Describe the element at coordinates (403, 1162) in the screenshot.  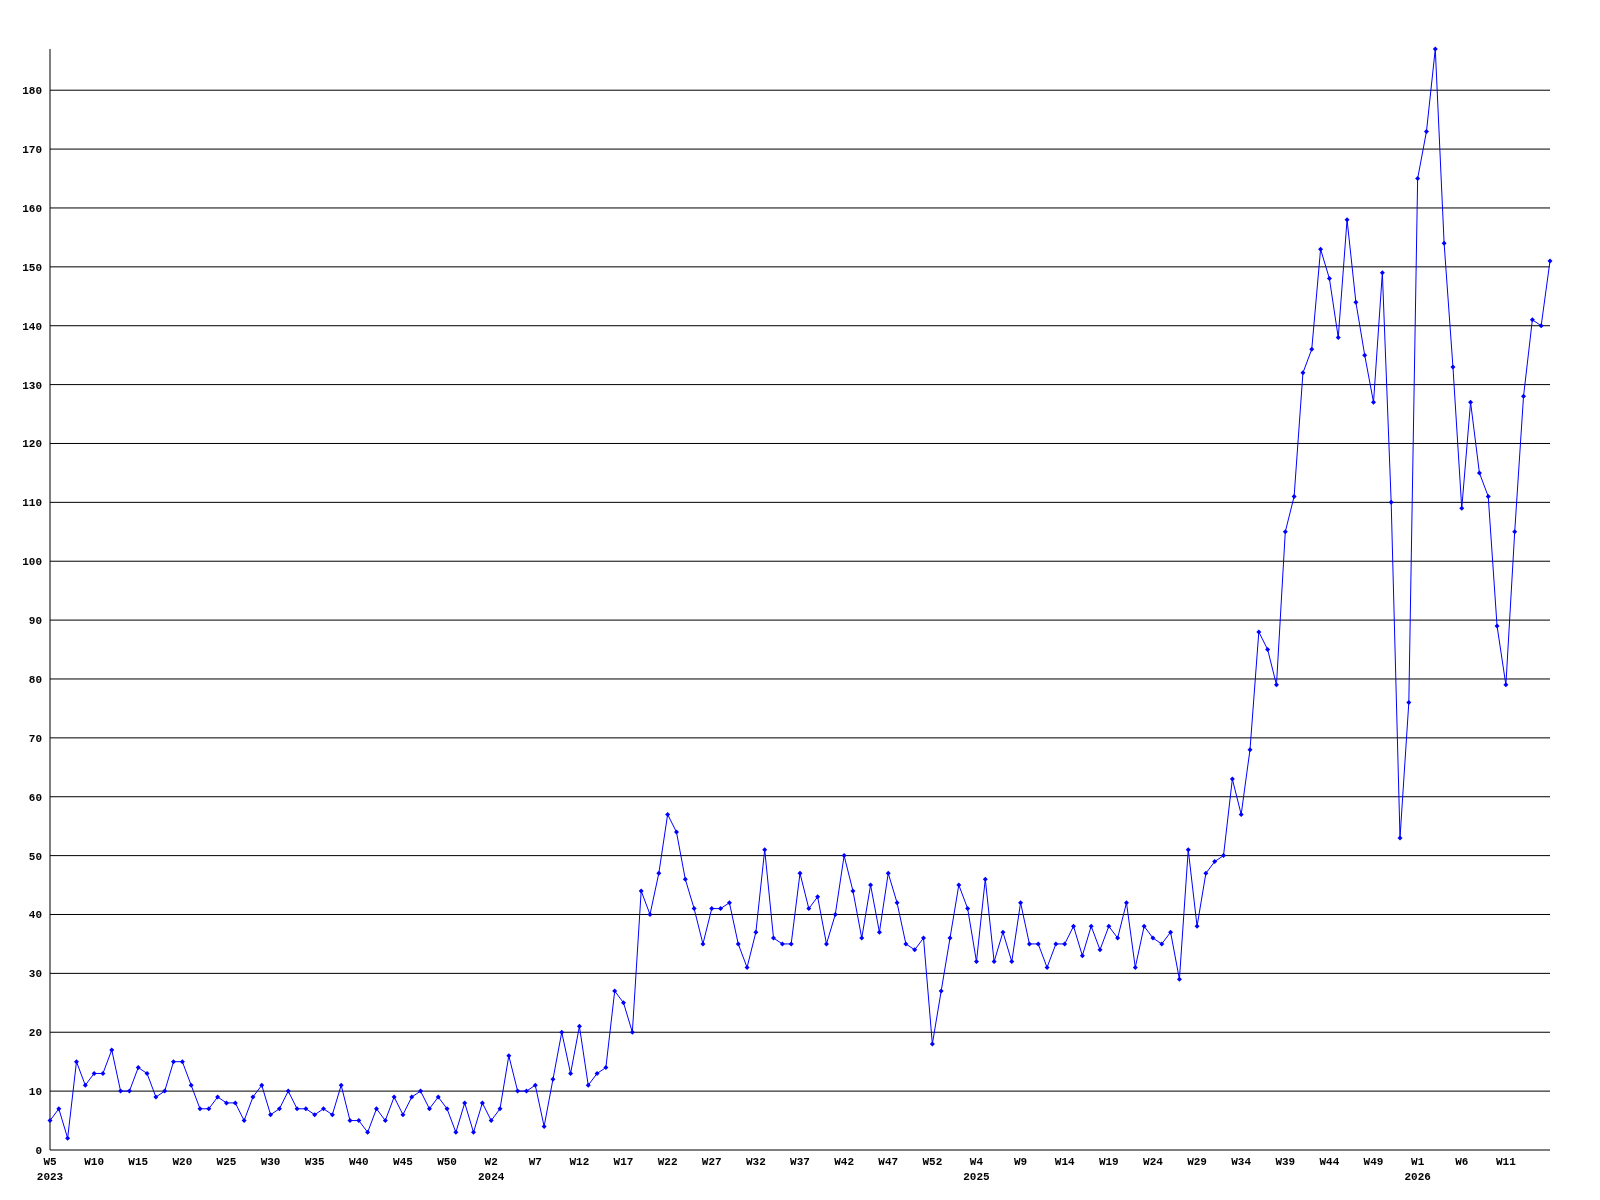
I see `x-tick-label: W45` at that location.